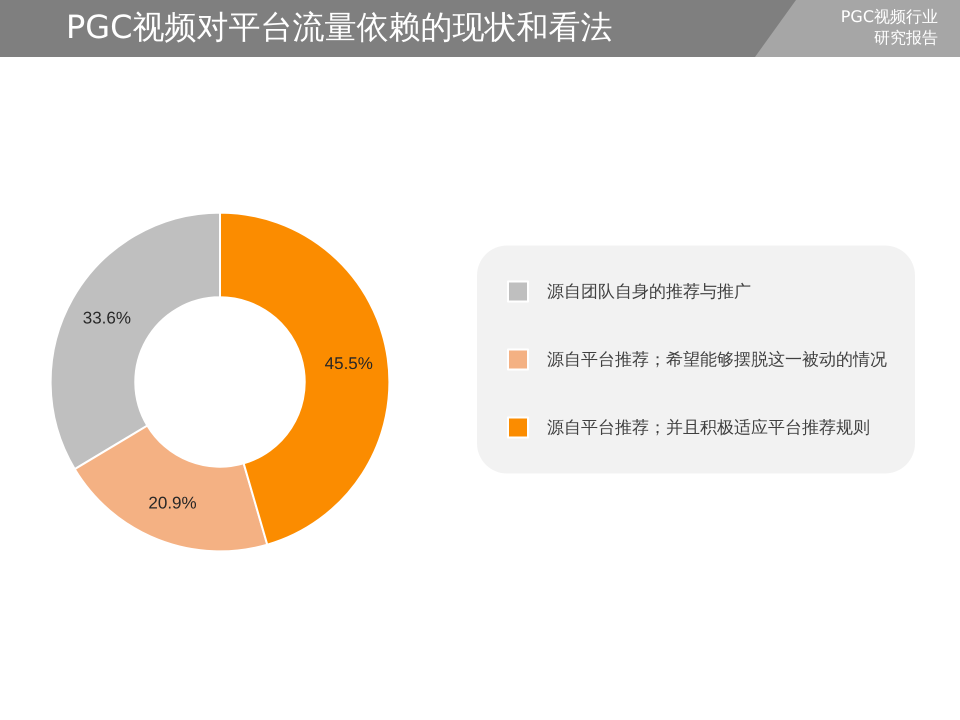 This screenshot has height=720, width=960. I want to click on data-label: 33.6%, so click(106, 318).